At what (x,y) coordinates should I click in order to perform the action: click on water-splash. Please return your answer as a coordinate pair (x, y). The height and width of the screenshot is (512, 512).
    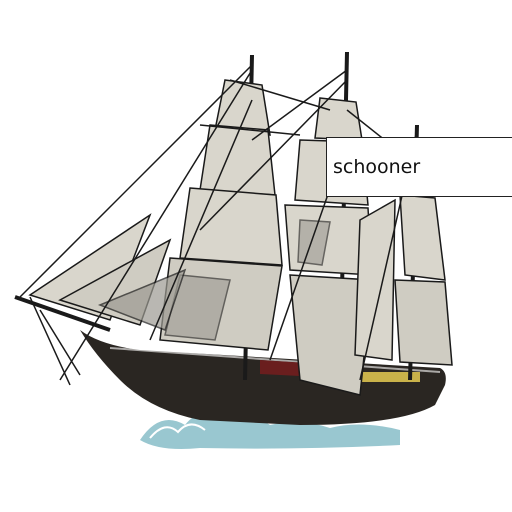
    Looking at the image, I should click on (270, 431).